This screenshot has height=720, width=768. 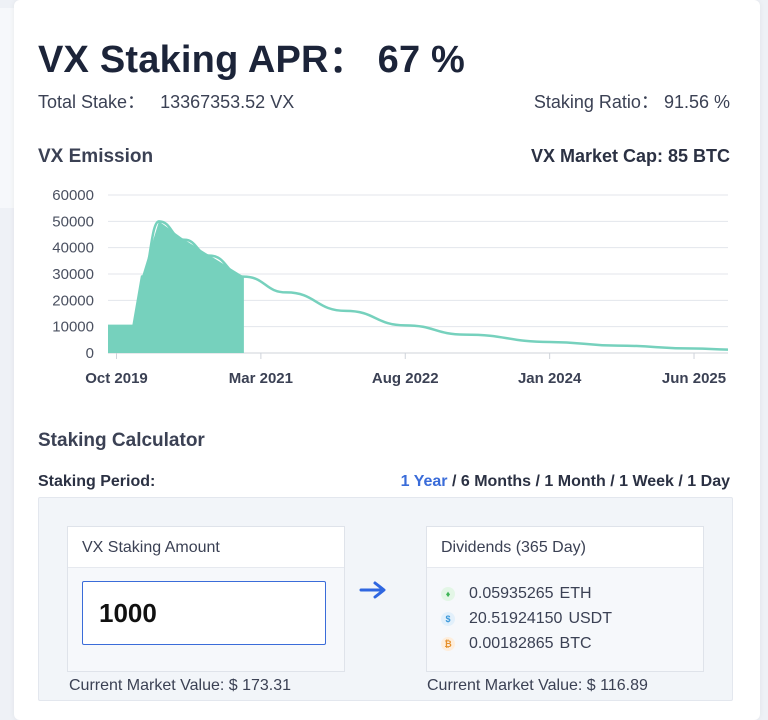 I want to click on period-option-1-month: 1 Month, so click(x=575, y=481).